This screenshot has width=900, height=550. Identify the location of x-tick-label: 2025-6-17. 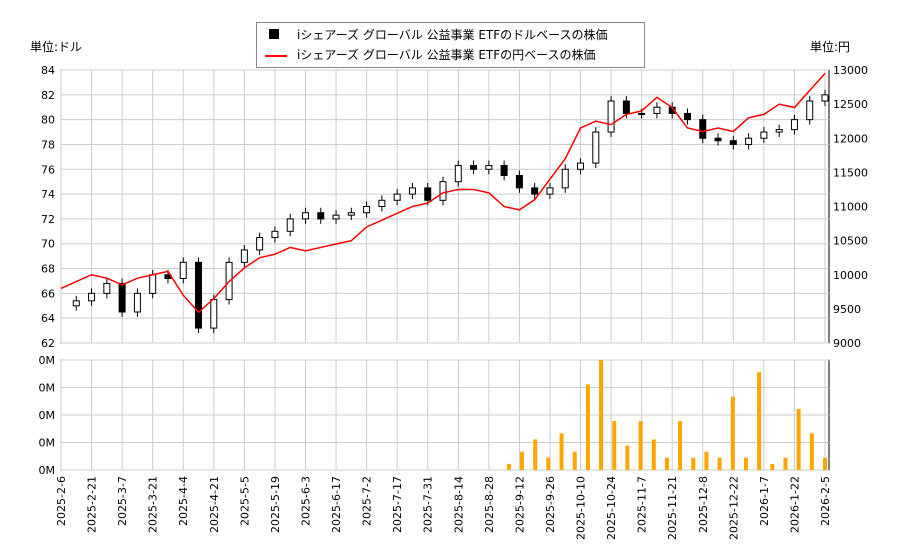
(336, 504).